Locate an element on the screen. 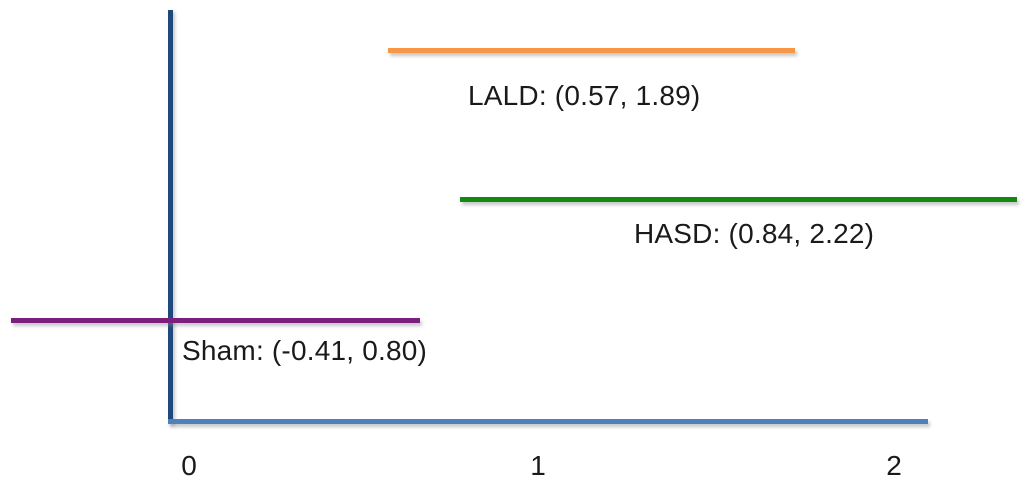  sham-interval-line is located at coordinates (215, 320).